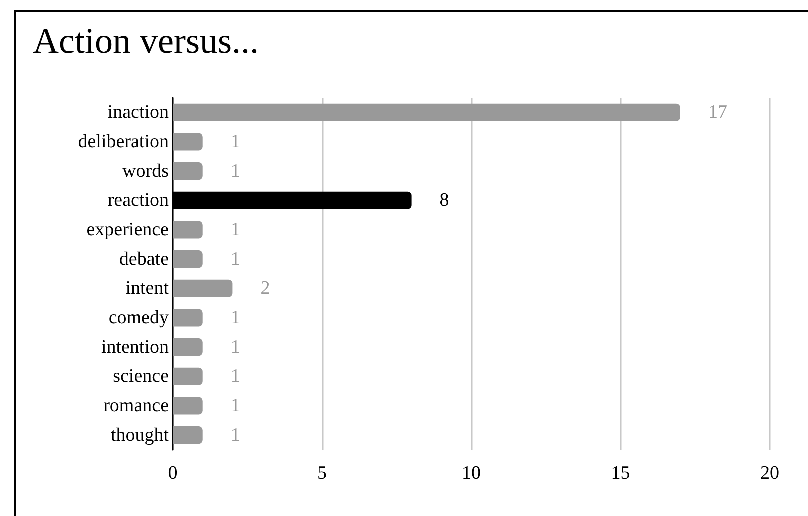  I want to click on data-label: 2, so click(265, 289).